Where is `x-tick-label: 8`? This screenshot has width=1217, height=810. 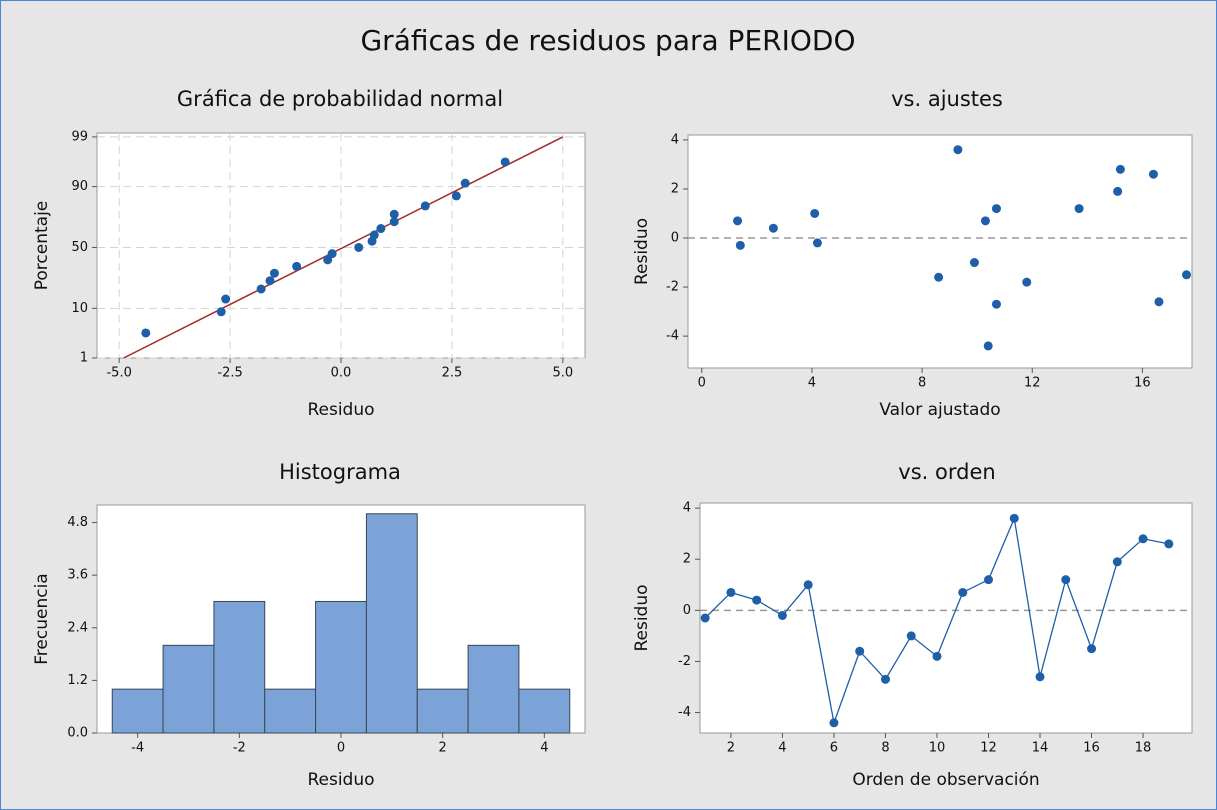
x-tick-label: 8 is located at coordinates (922, 383).